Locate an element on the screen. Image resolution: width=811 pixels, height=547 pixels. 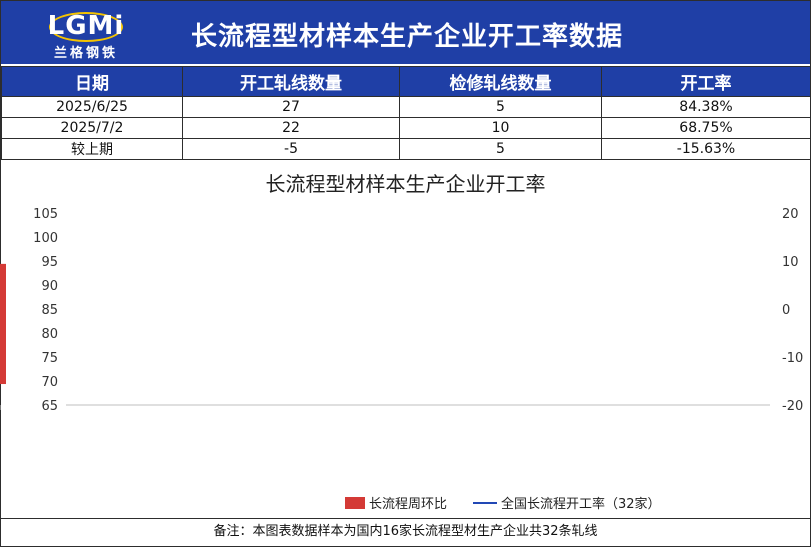
table-header-row: 日期 开工轧线数量 检修轧线数量 开工率 is located at coordinates (406, 81).